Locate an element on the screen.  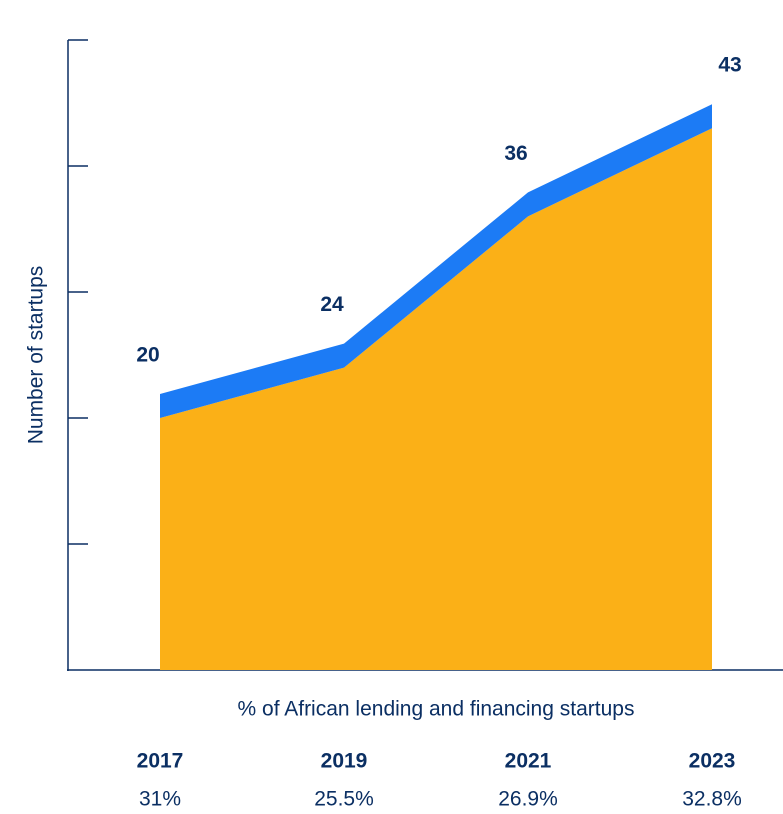
data-label: 43 is located at coordinates (729, 65).